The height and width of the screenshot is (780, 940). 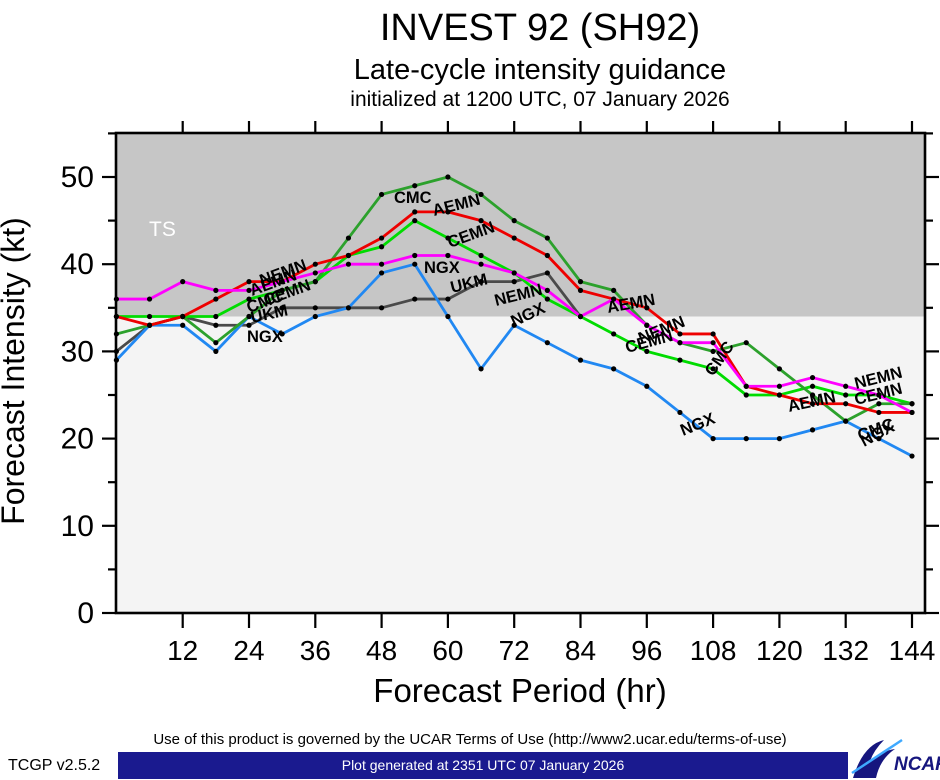 I want to click on y-axis-title: Forecast Intensity (kt), so click(x=15, y=371).